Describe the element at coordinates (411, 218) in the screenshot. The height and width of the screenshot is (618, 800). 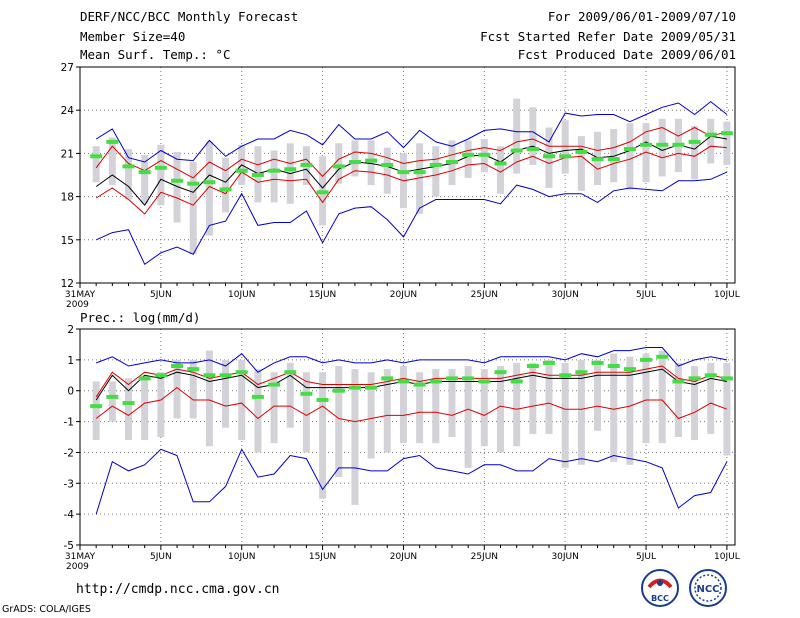
I see `panel1-min-line` at that location.